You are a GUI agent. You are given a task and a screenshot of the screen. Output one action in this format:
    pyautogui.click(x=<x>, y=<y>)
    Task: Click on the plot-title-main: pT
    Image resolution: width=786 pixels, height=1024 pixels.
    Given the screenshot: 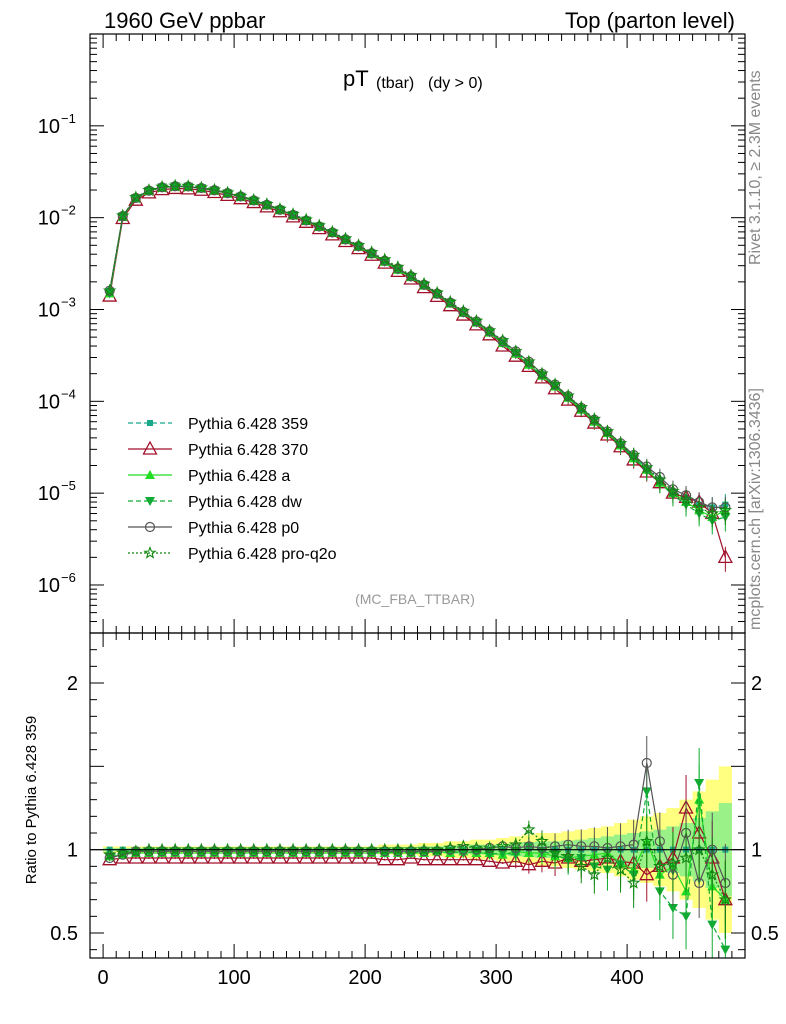 What is the action you would take?
    pyautogui.click(x=356, y=78)
    